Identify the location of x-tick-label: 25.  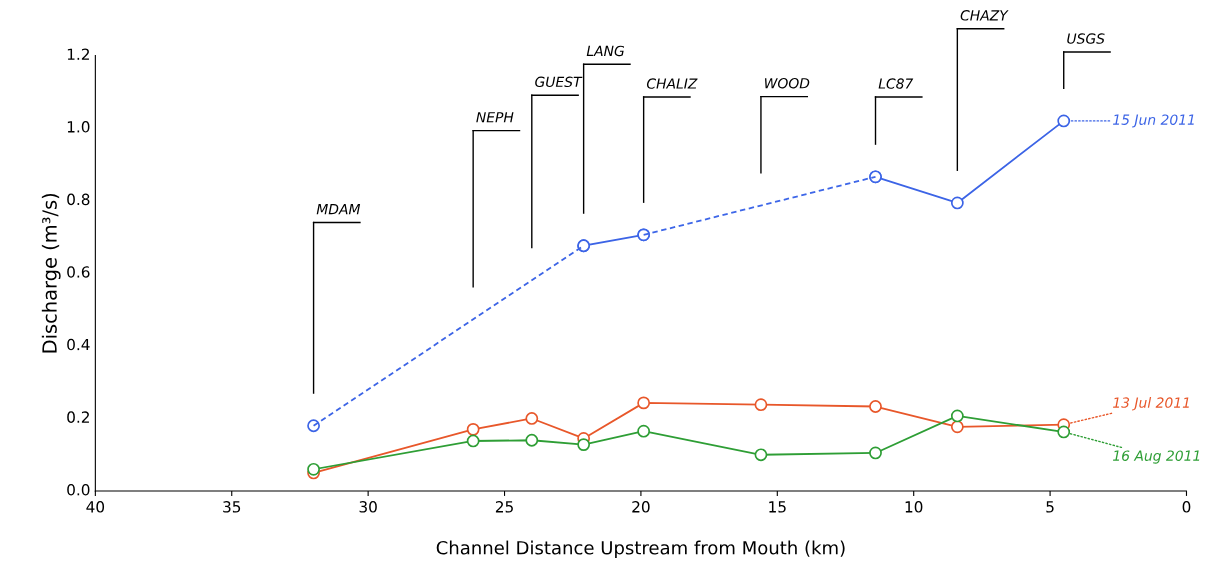
(504, 507).